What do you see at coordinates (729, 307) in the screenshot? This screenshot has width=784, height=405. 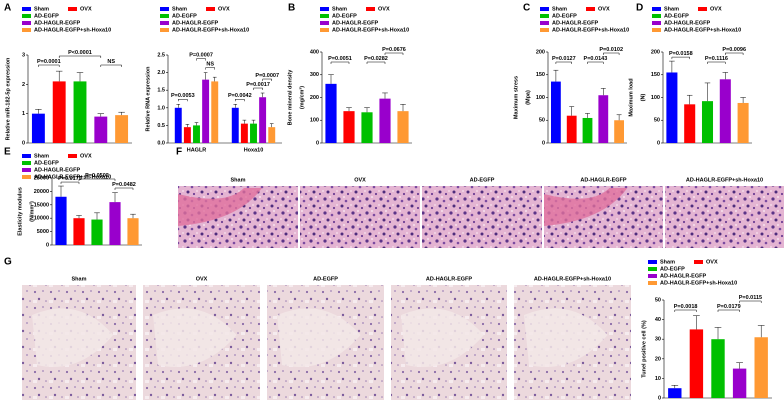 I see `significance-label: P=0.0179` at bounding box center [729, 307].